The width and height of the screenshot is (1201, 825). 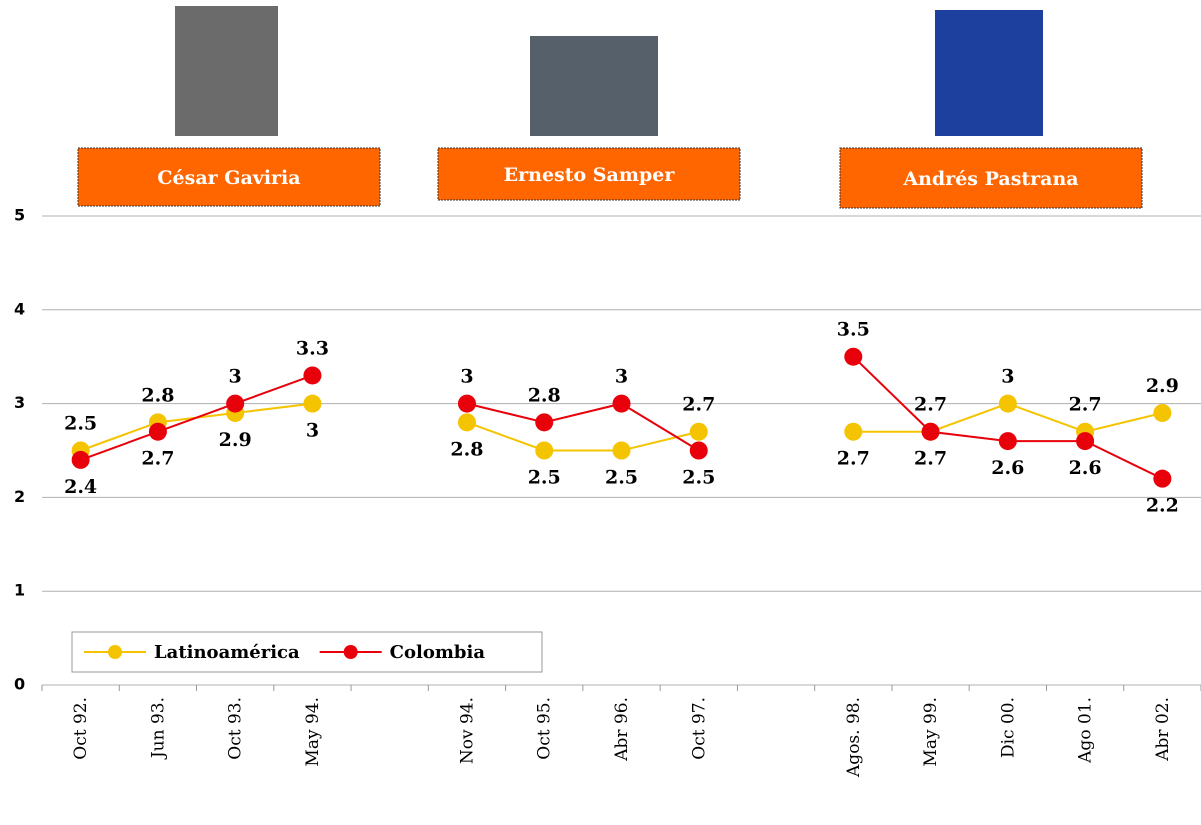 I want to click on x-tick-label: Abr 02., so click(x=1163, y=729).